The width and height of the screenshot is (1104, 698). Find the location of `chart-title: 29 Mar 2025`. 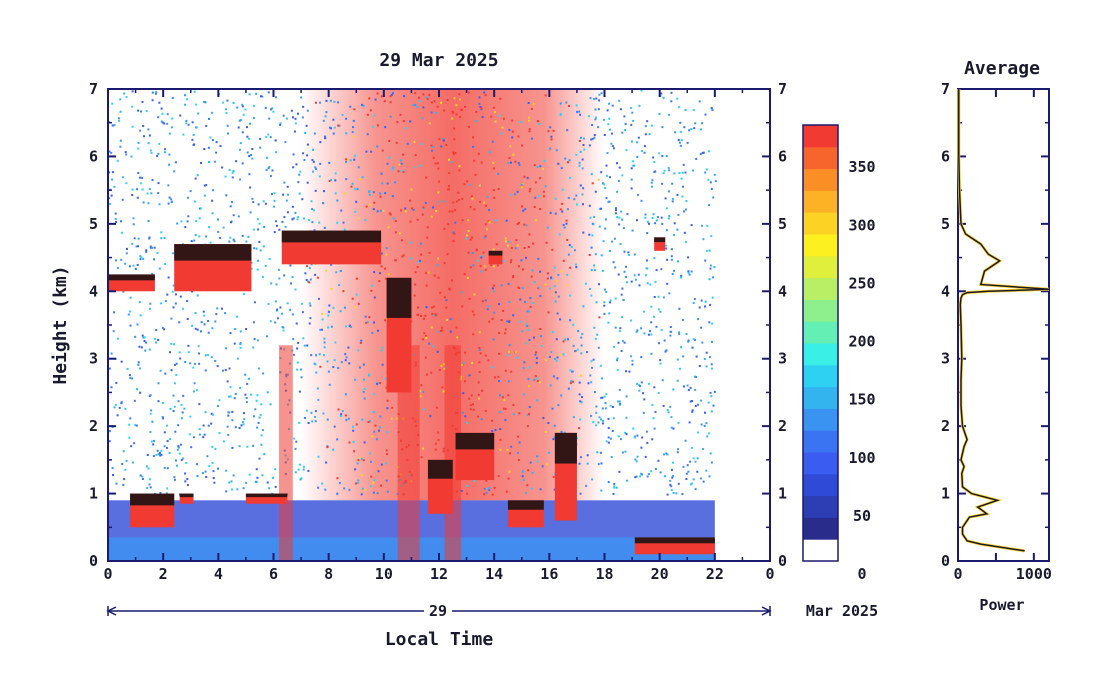

chart-title: 29 Mar 2025 is located at coordinates (438, 60).